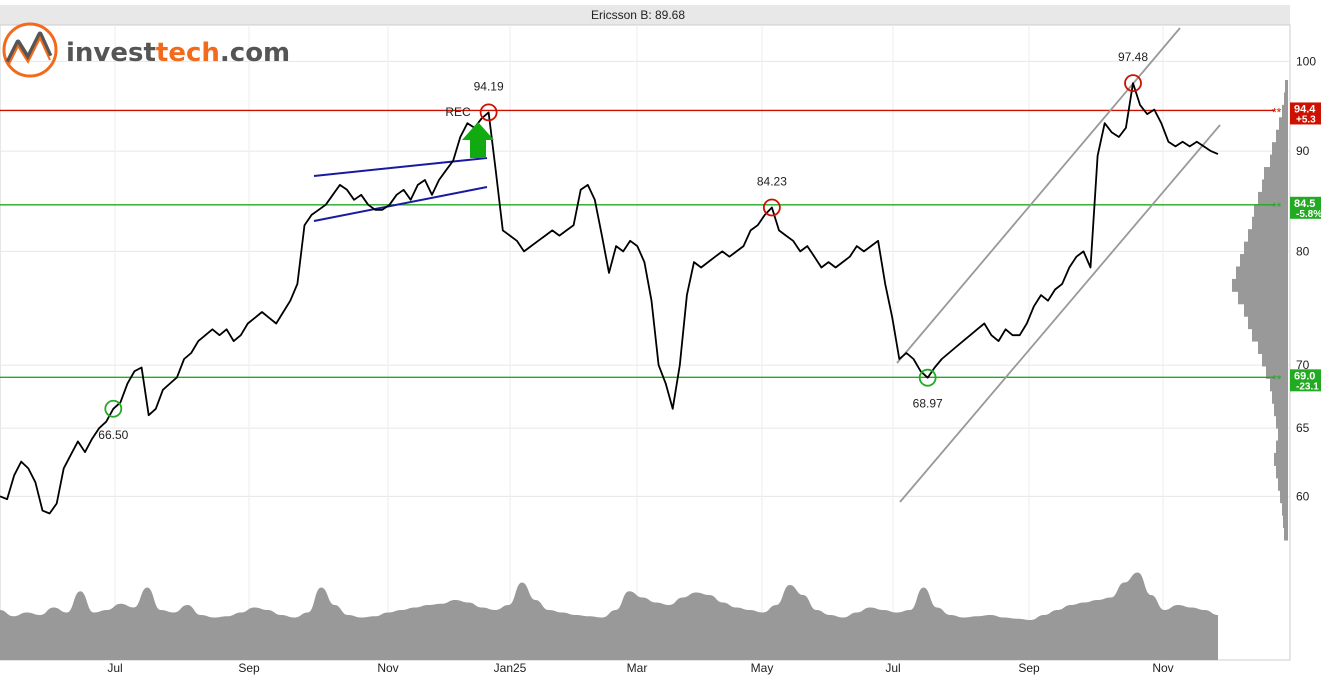 The image size is (1321, 680). I want to click on volume-profile, so click(1260, 310).